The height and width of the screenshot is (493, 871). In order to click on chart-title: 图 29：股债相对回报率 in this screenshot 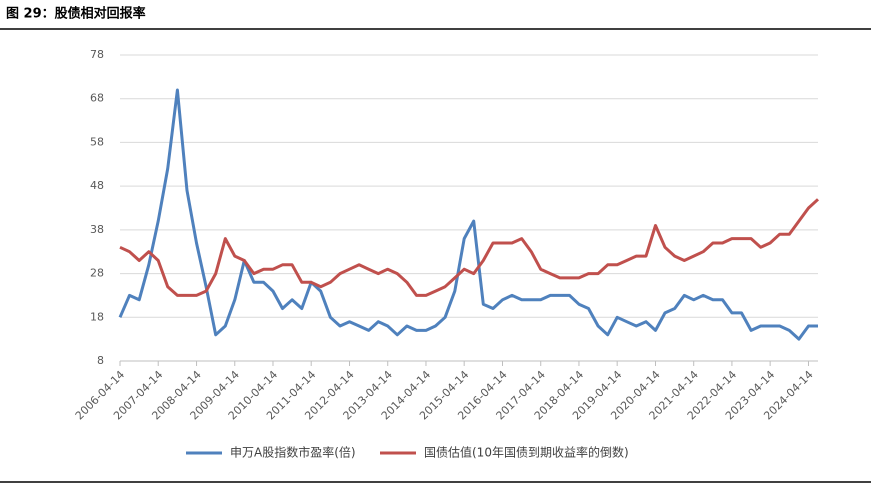, I will do `click(76, 14)`.